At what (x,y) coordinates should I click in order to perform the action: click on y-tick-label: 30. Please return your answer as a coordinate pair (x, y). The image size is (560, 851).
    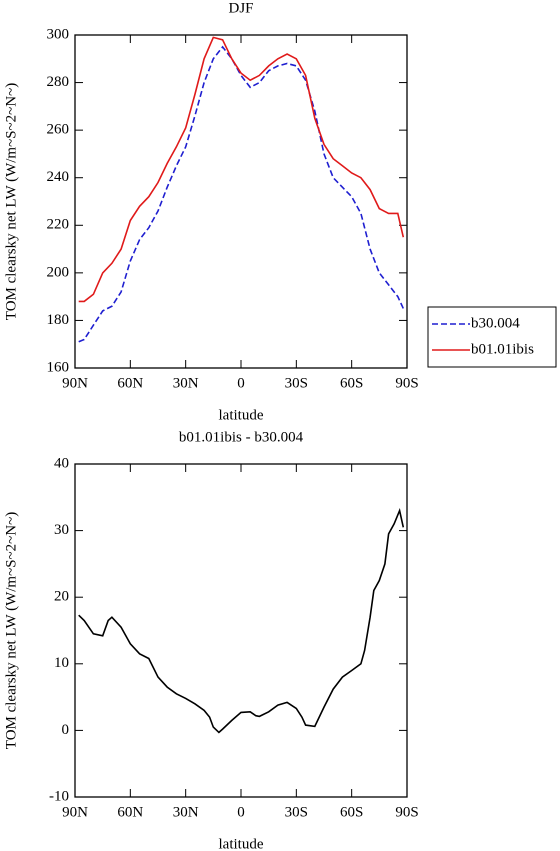
    Looking at the image, I should click on (61, 530).